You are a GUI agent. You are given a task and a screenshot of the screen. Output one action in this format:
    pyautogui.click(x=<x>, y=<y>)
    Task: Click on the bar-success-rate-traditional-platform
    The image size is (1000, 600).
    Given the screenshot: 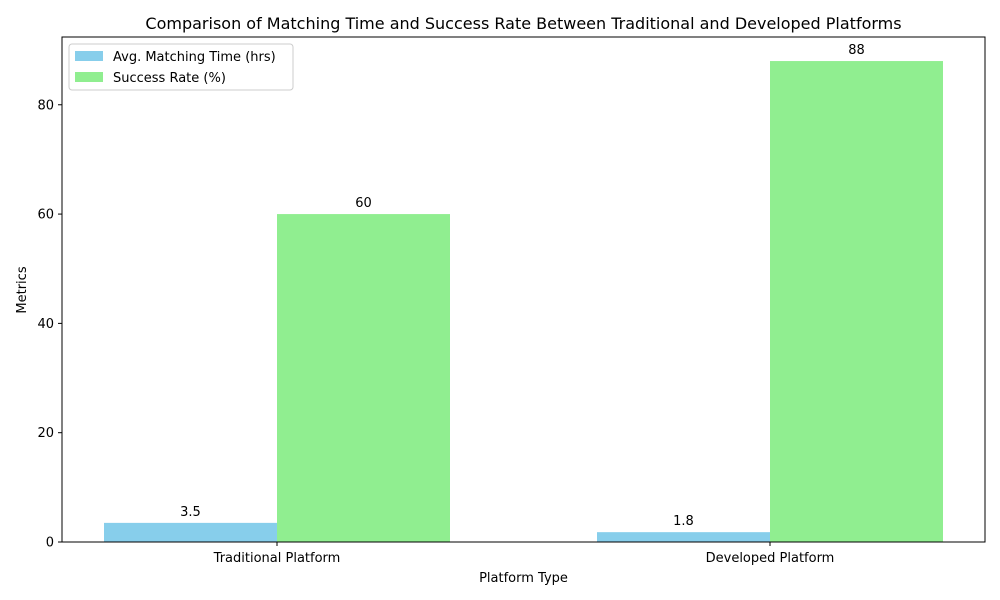 What is the action you would take?
    pyautogui.click(x=363, y=378)
    